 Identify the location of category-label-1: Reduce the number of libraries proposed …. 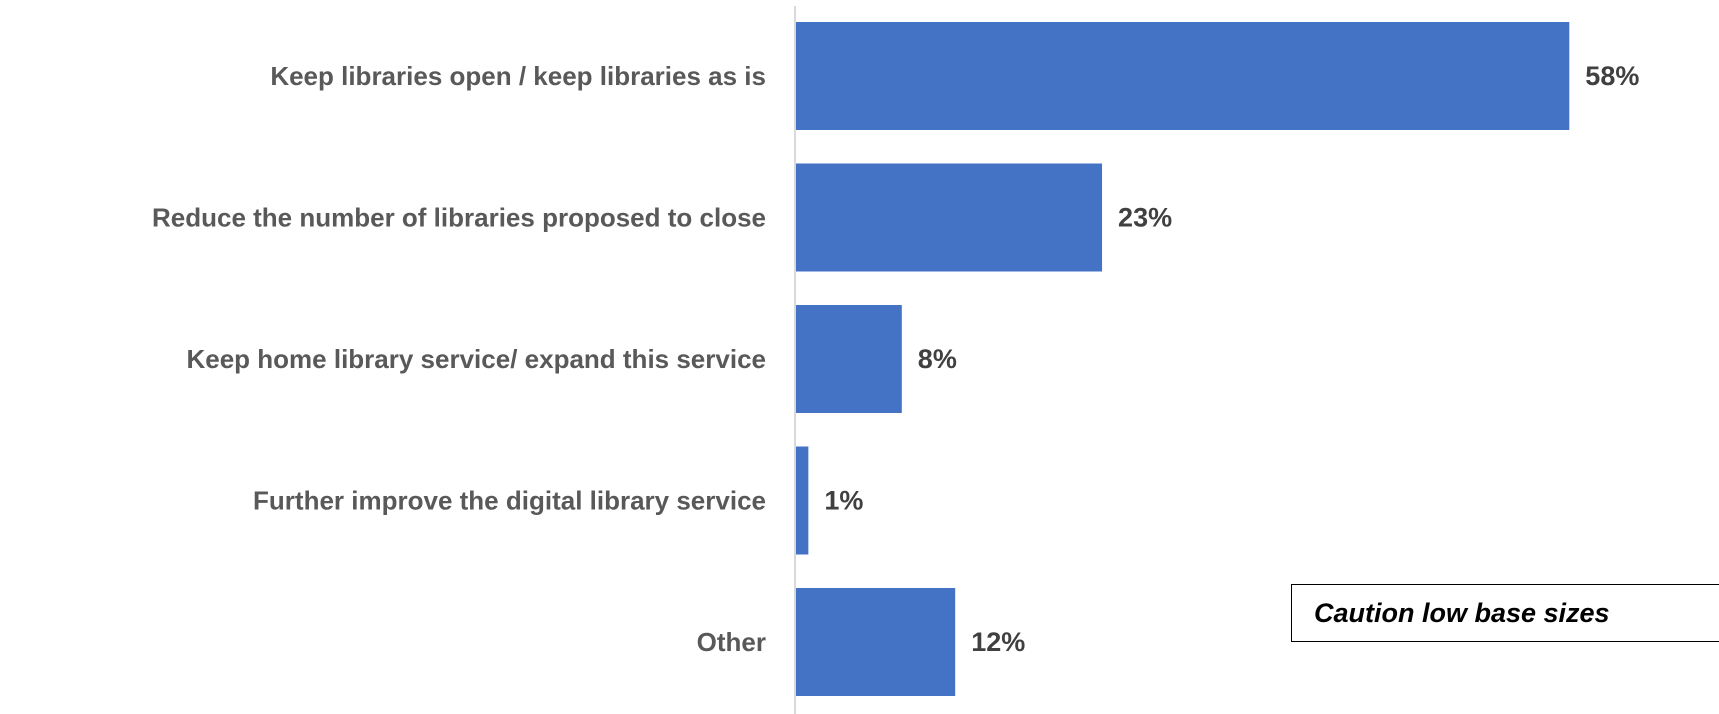
(459, 218).